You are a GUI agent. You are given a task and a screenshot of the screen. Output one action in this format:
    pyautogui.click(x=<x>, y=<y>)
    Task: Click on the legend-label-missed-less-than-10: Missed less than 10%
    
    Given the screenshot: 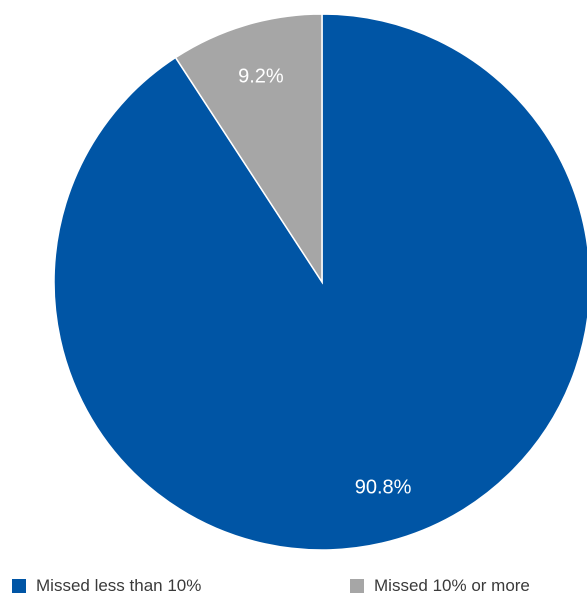 What is the action you would take?
    pyautogui.click(x=119, y=585)
    